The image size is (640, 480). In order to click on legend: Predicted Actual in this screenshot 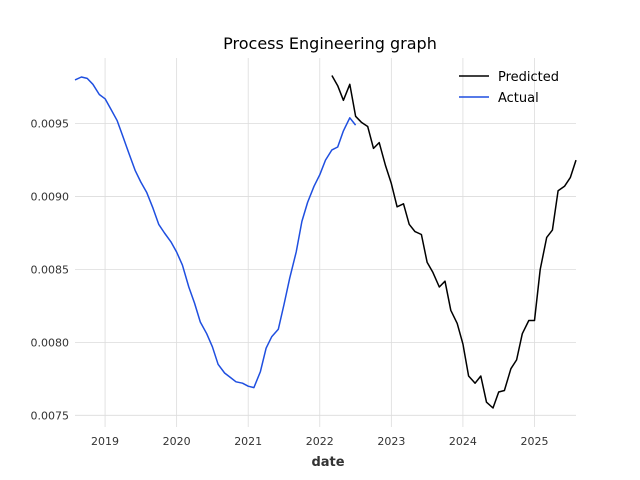, I will do `click(509, 88)`.